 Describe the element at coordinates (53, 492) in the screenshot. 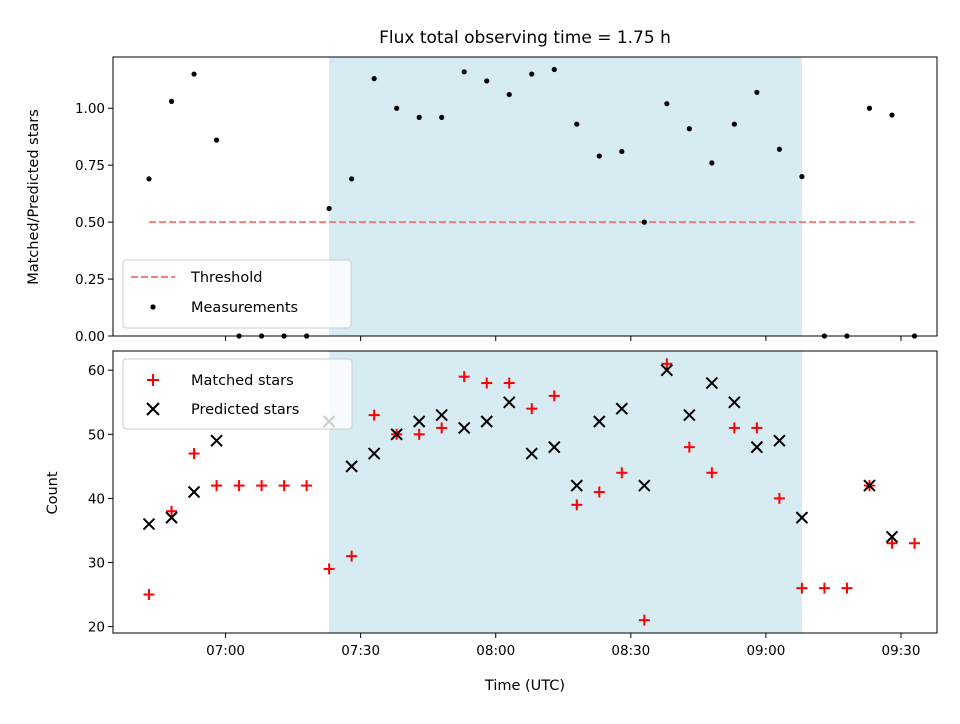

I see `bottom-y-axis-label: Count` at that location.